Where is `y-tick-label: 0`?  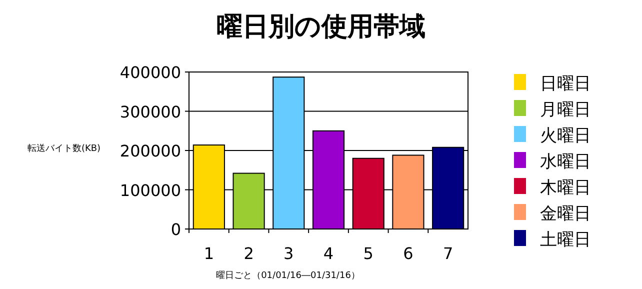
y-tick-label: 0 is located at coordinates (175, 229).